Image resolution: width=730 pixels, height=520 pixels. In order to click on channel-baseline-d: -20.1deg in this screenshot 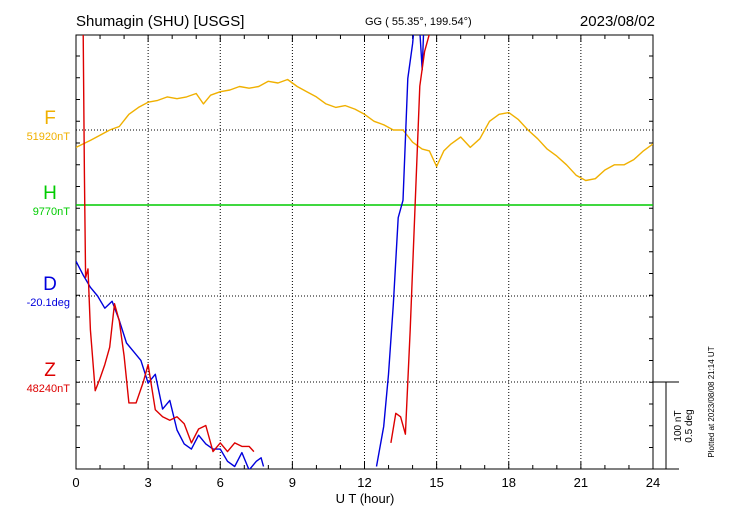, I will do `click(48, 303)`.